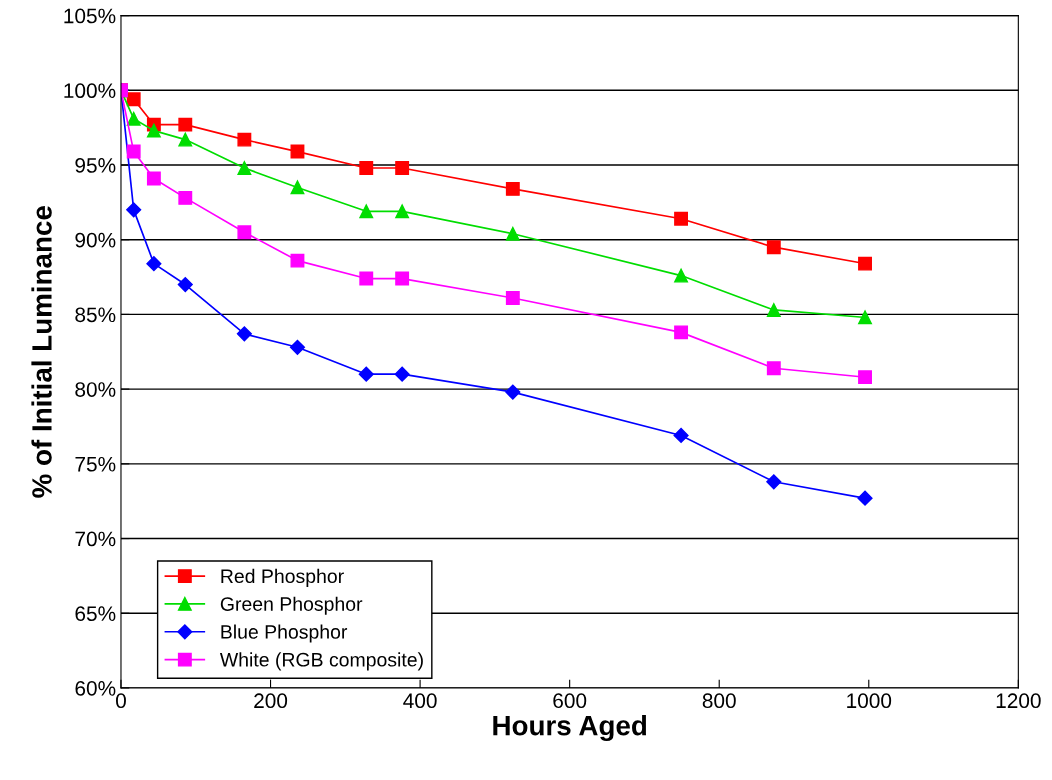 Image resolution: width=1052 pixels, height=780 pixels. Describe the element at coordinates (282, 577) in the screenshot. I see `legend-label: Red Phosphor` at that location.